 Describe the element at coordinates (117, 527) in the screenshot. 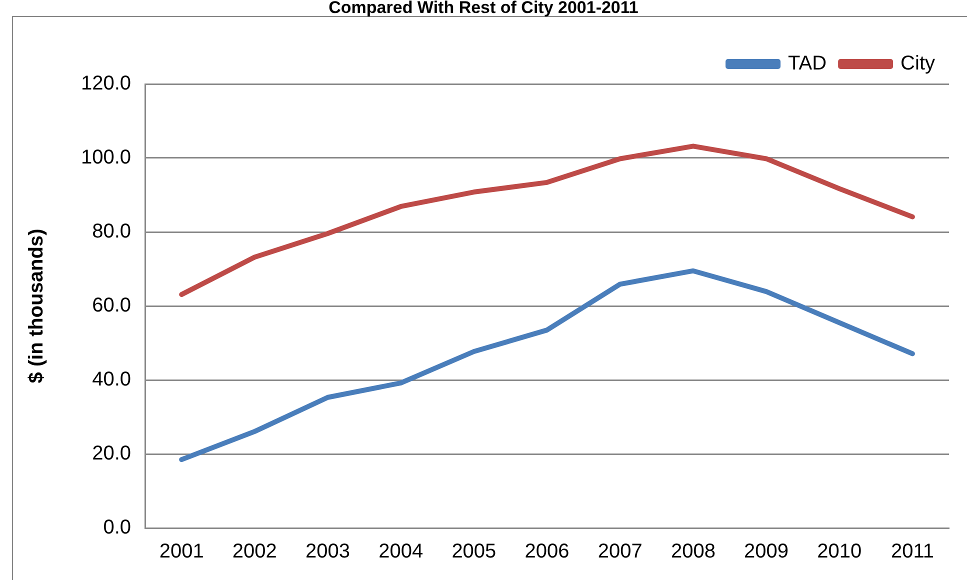

I see `y-tick-label: 0.0` at that location.